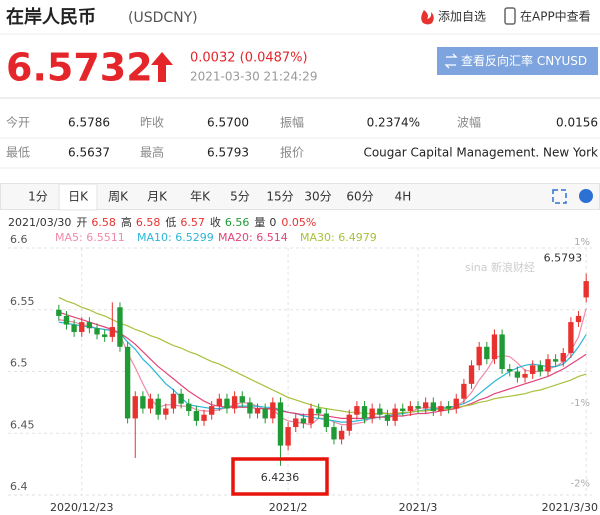  Describe the element at coordinates (148, 222) in the screenshot. I see `ohlc-value: 6.58` at that location.